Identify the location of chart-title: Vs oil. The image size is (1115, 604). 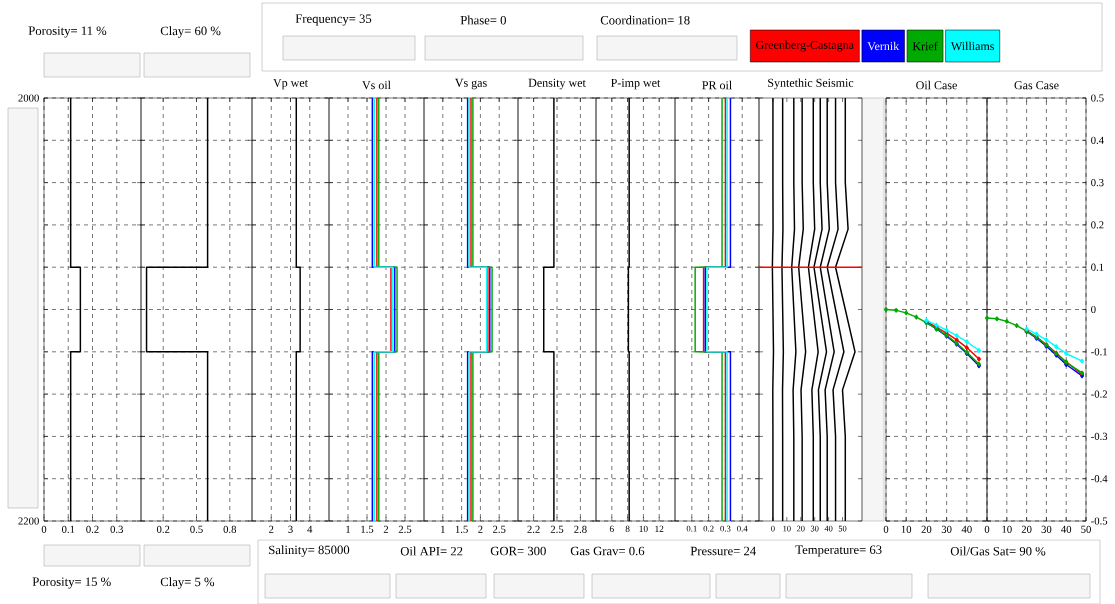
(376, 85).